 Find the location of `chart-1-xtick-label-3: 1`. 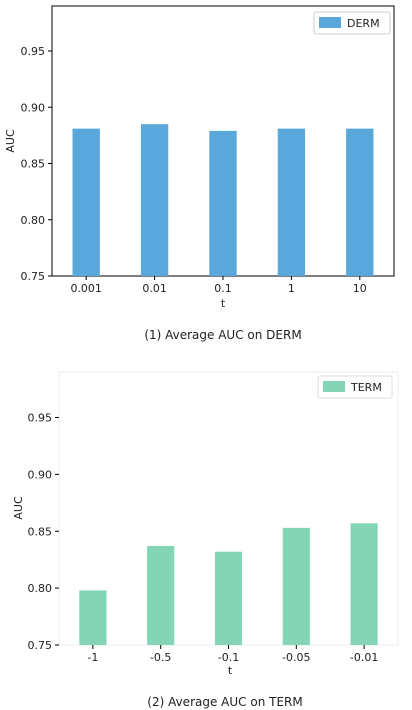

chart-1-xtick-label-3: 1 is located at coordinates (291, 288).